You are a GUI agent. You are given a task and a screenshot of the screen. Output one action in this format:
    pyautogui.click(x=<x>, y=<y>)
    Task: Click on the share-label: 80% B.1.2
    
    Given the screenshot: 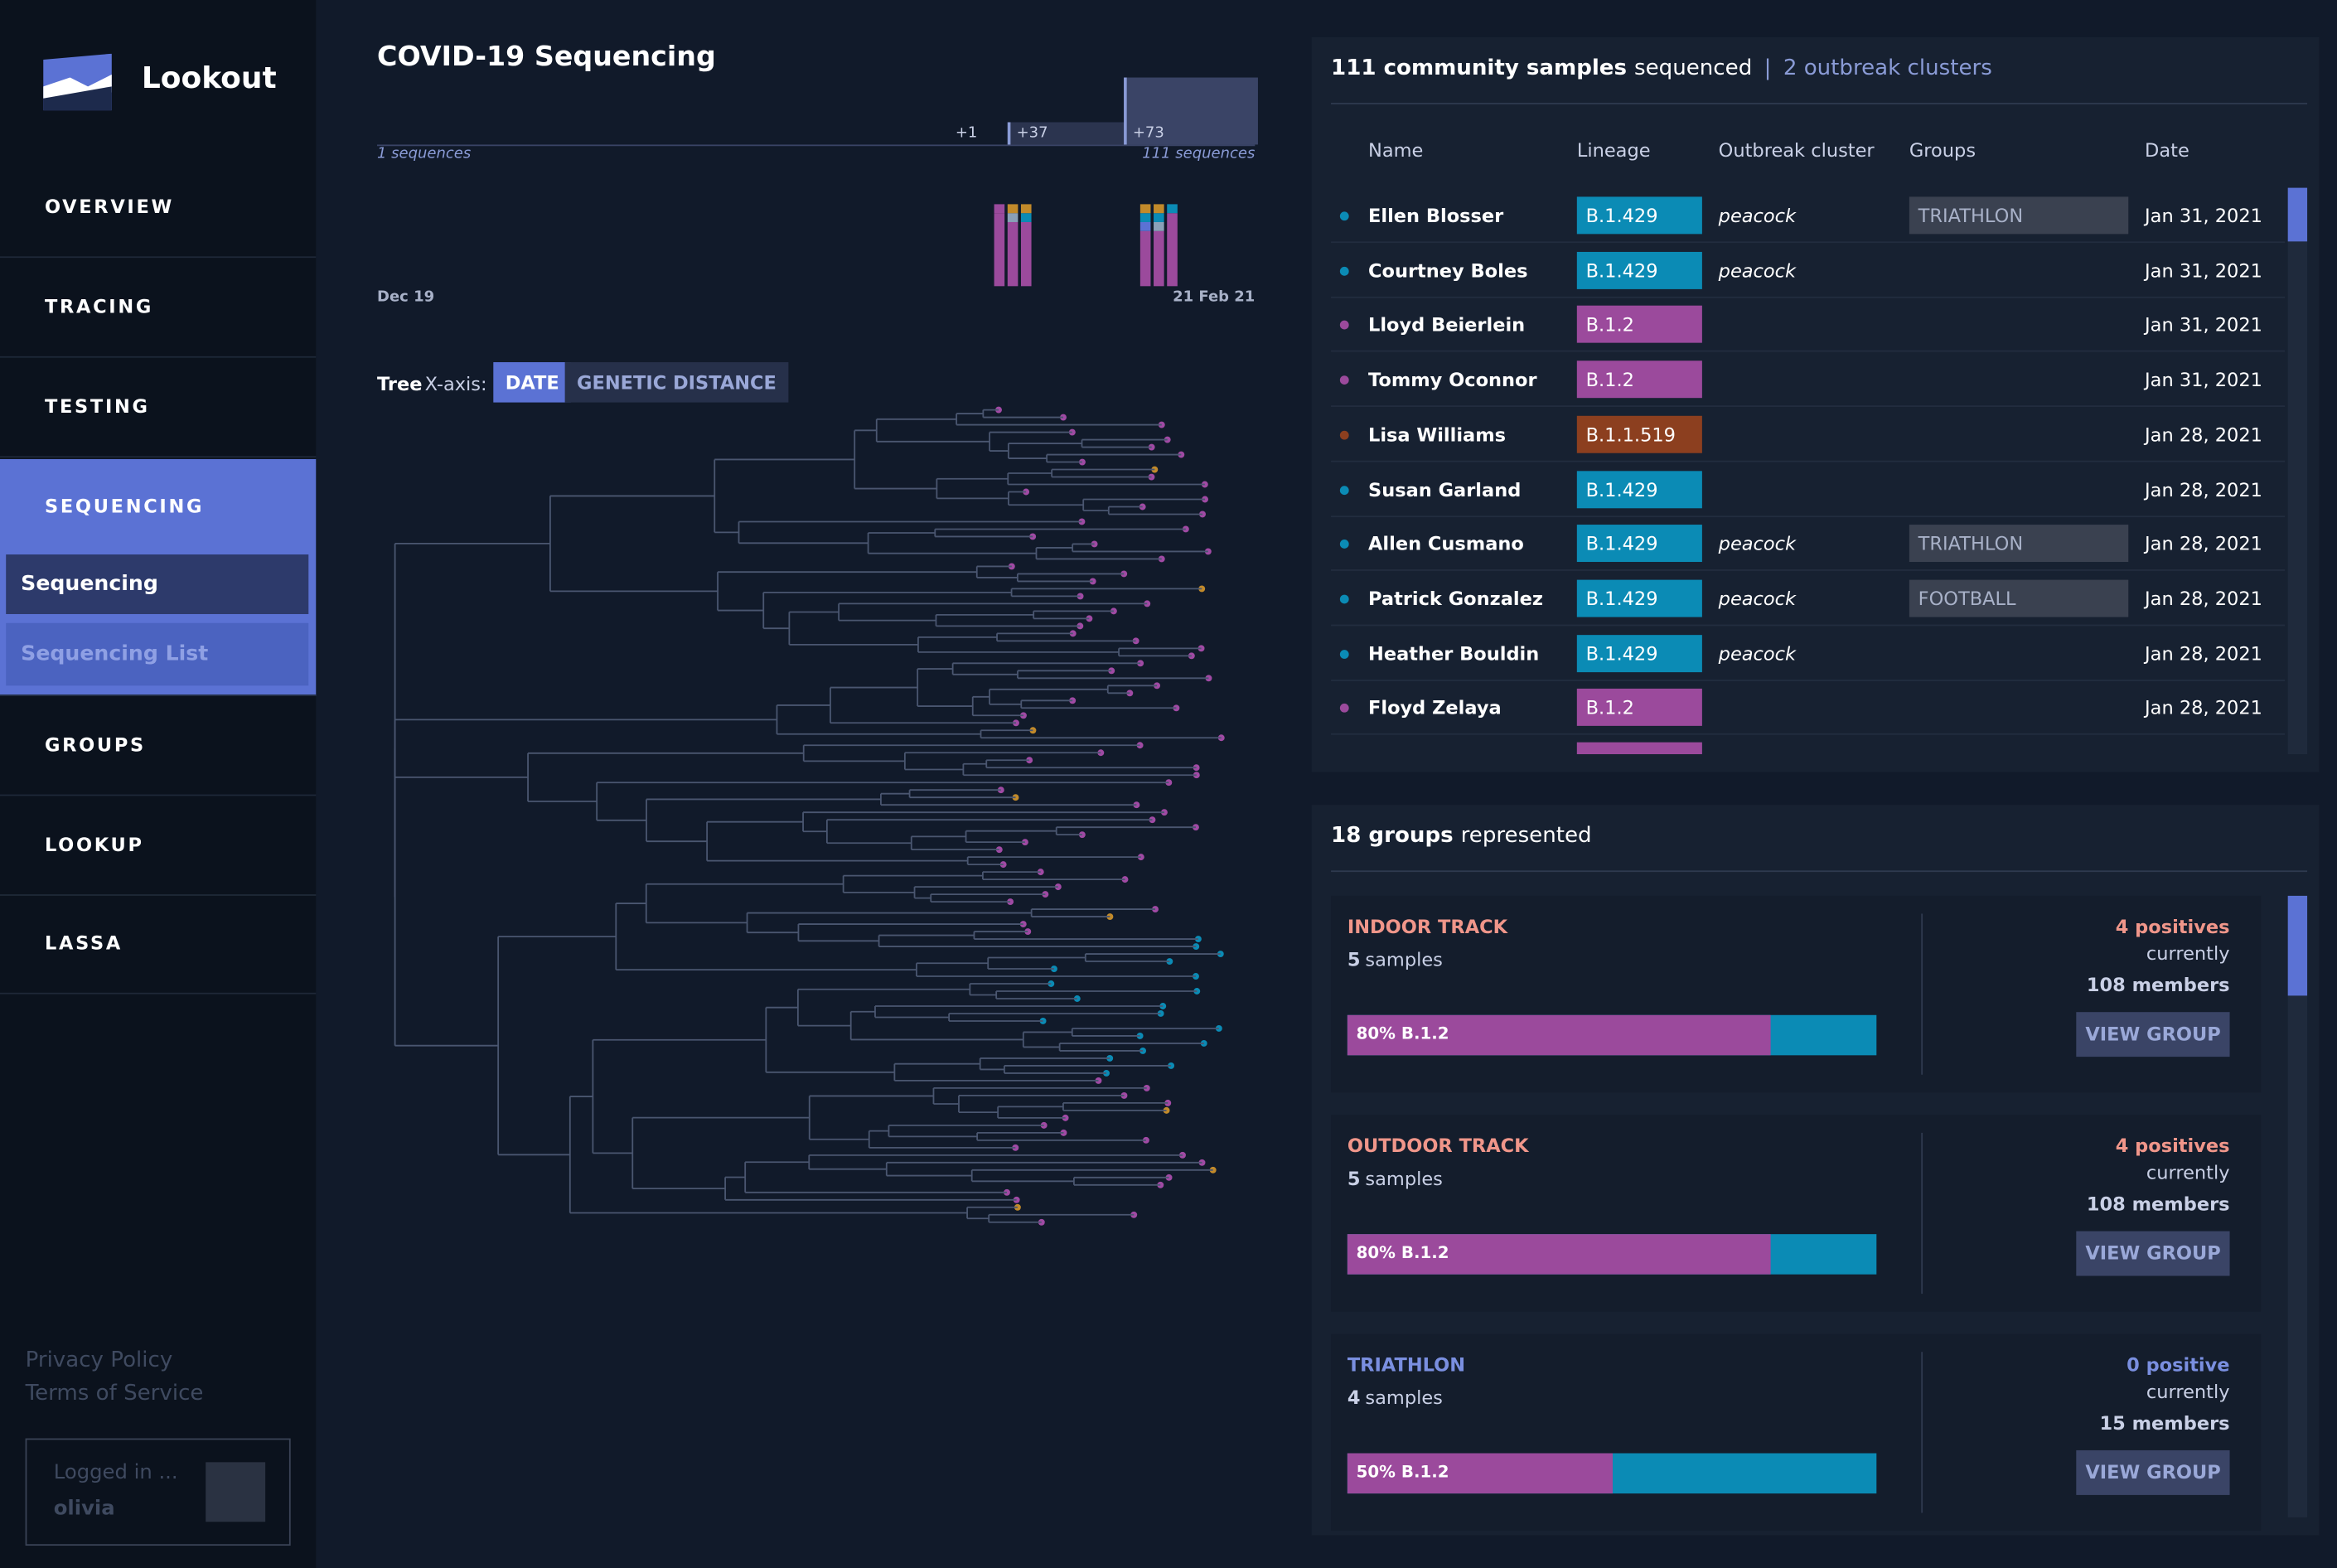 What is the action you would take?
    pyautogui.click(x=1402, y=1252)
    